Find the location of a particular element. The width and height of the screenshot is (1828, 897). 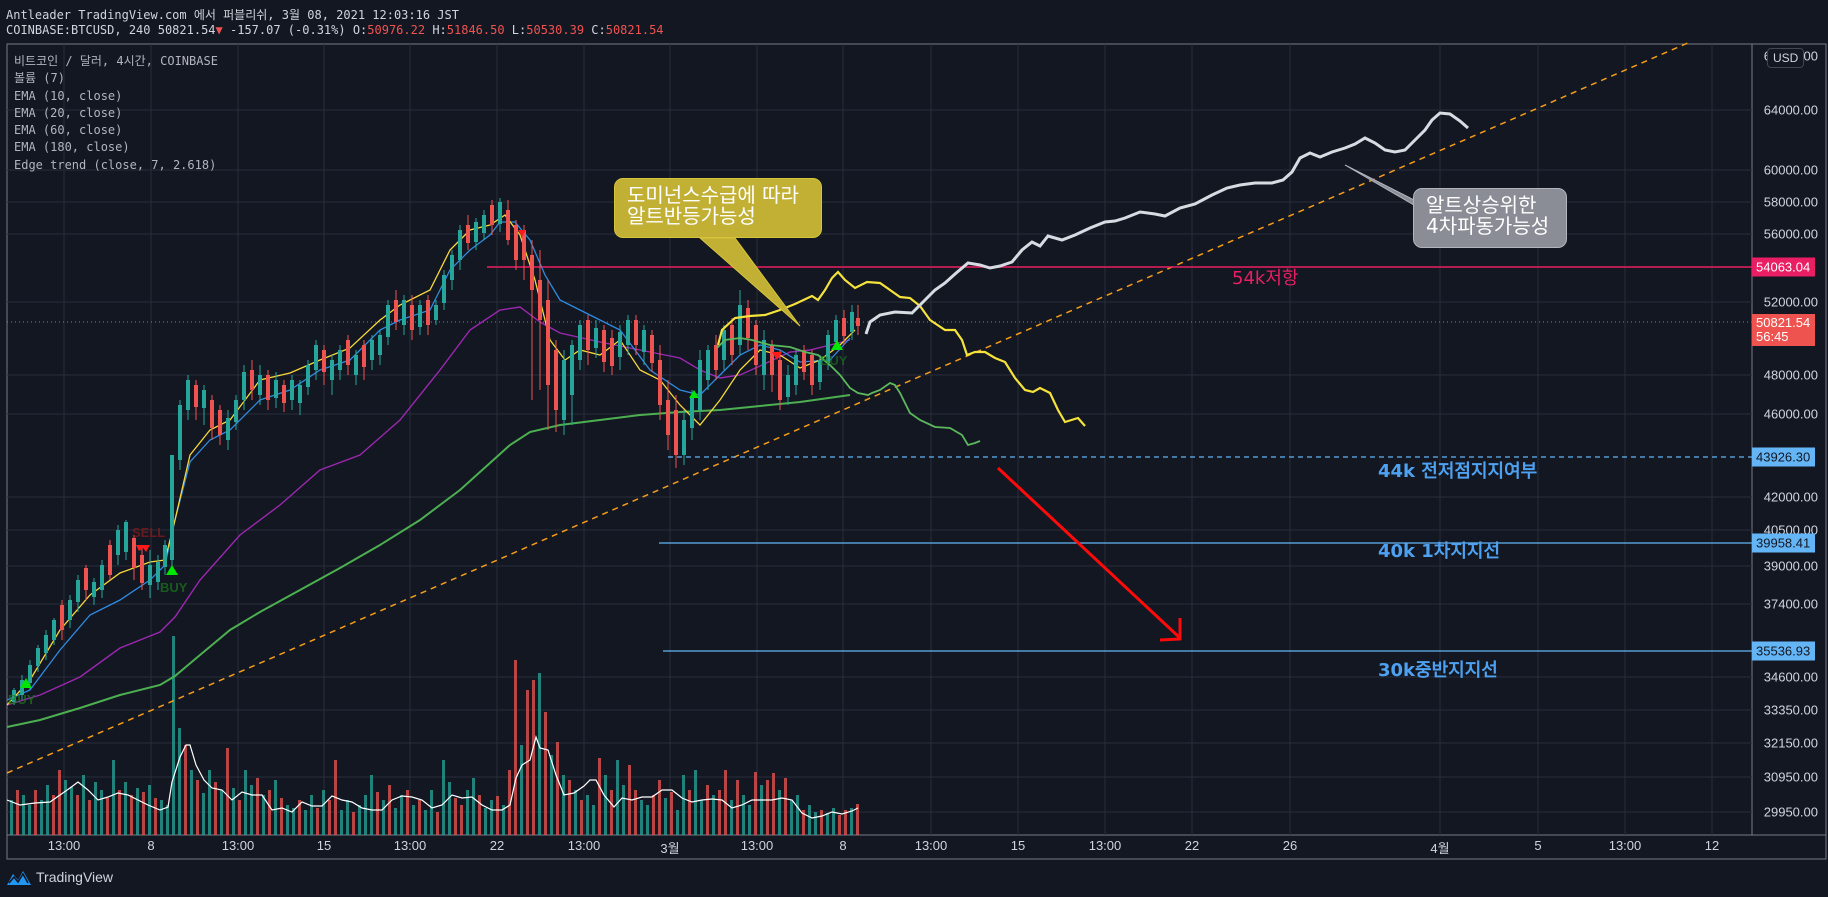

current-price-tag: 50821.54 56:45 is located at coordinates (1783, 330).